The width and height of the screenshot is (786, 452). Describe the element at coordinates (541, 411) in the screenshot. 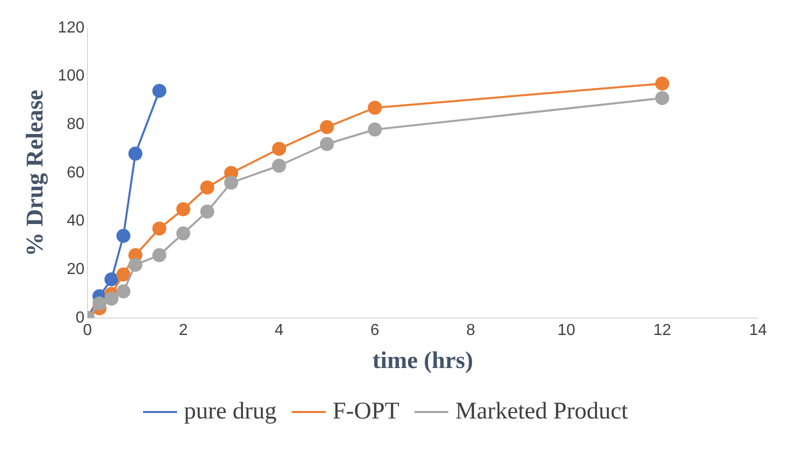

I see `legend-label: Marketed Product` at that location.